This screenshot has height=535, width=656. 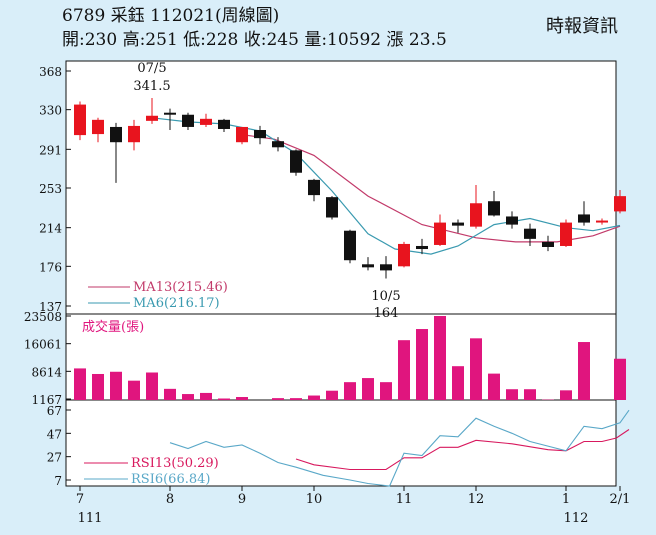 I want to click on ma13-line, so click(x=433, y=188).